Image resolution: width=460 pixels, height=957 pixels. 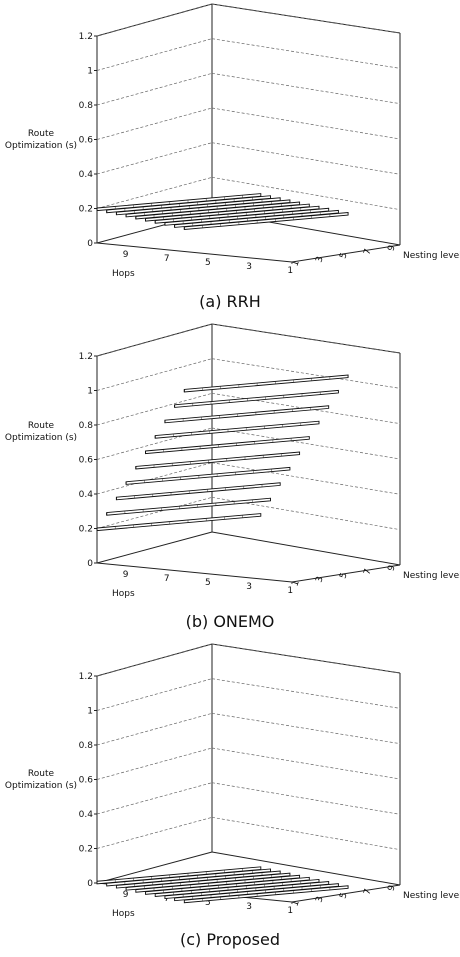 What do you see at coordinates (306, 548) in the screenshot?
I see `floor-back-right-edge` at bounding box center [306, 548].